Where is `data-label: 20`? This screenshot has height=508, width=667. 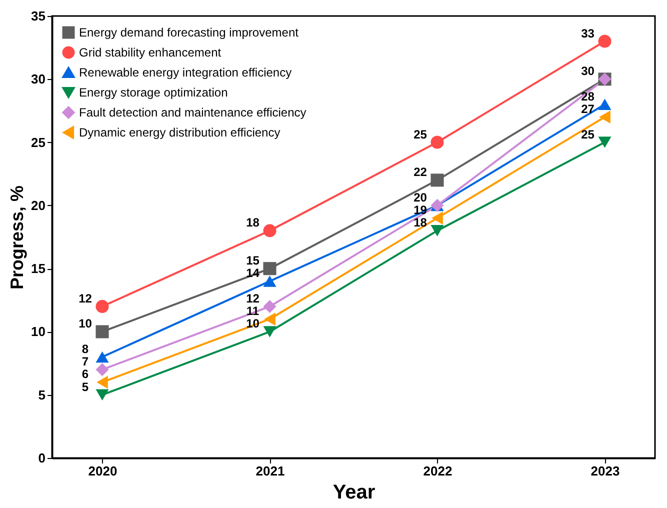
data-label: 20 is located at coordinates (421, 197).